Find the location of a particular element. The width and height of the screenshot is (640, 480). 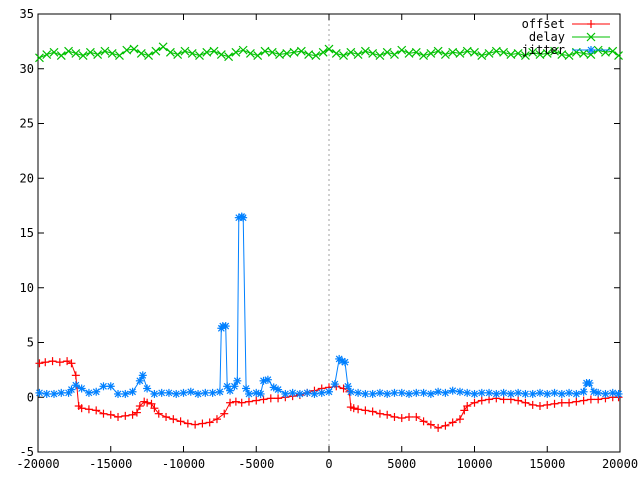

series-delay is located at coordinates (329, 52).